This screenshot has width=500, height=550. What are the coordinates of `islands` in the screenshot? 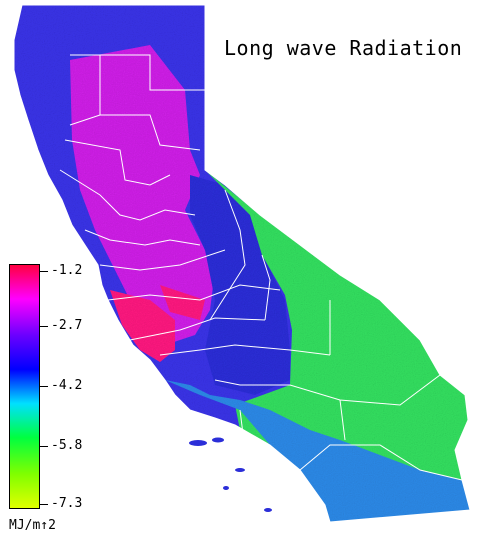 It's located at (230, 474).